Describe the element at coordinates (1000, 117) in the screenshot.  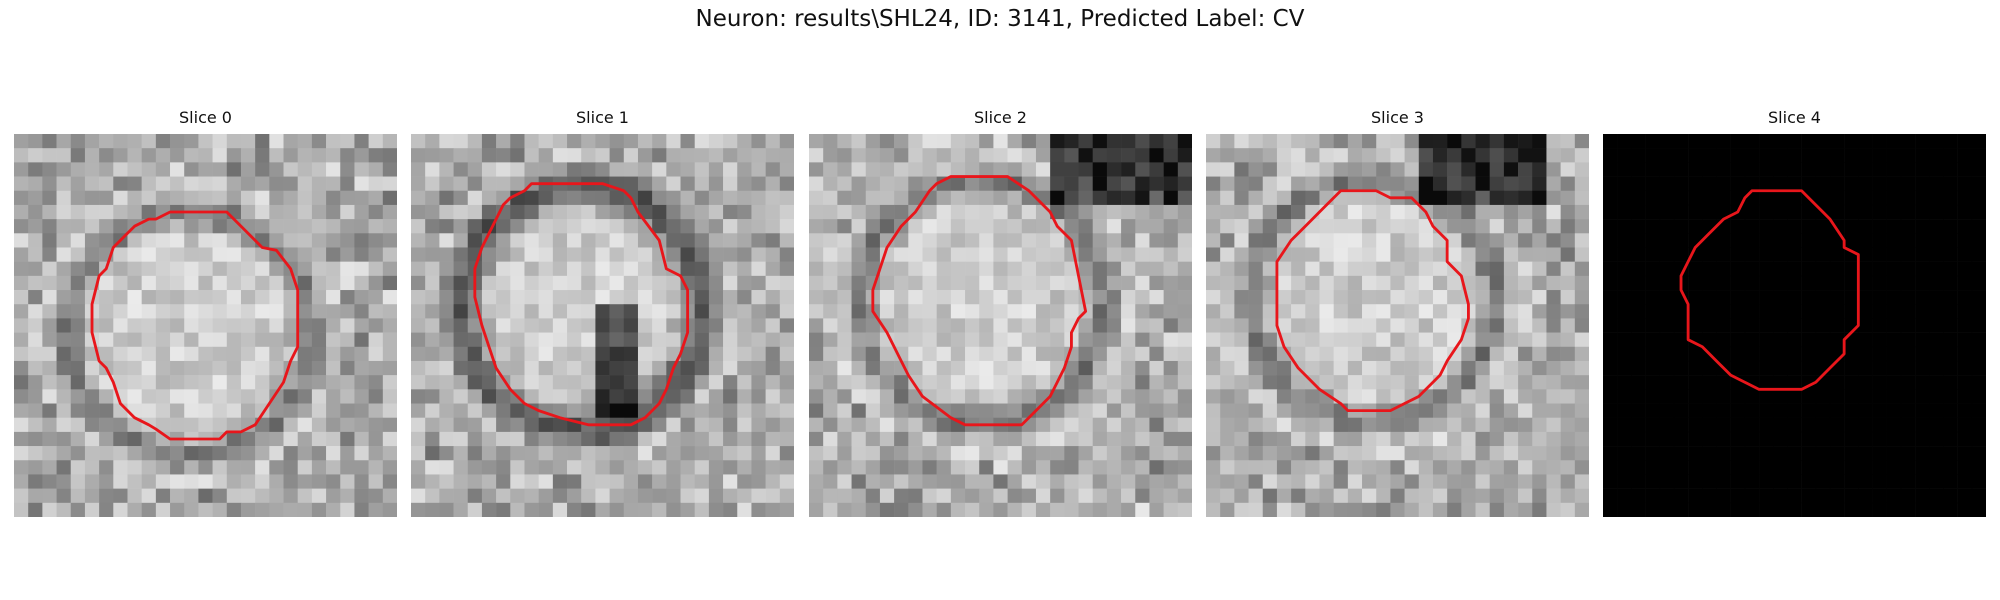
I see `panel-title: Slice 2` at that location.